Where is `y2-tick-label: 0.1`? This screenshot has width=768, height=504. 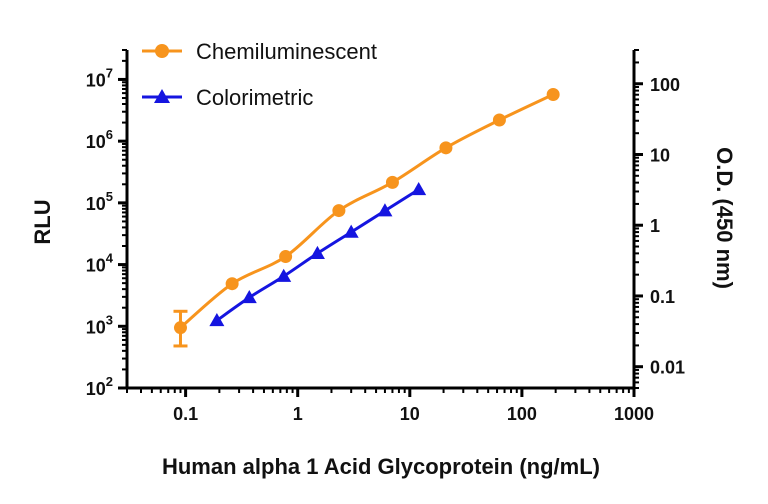 y2-tick-label: 0.1 is located at coordinates (662, 297).